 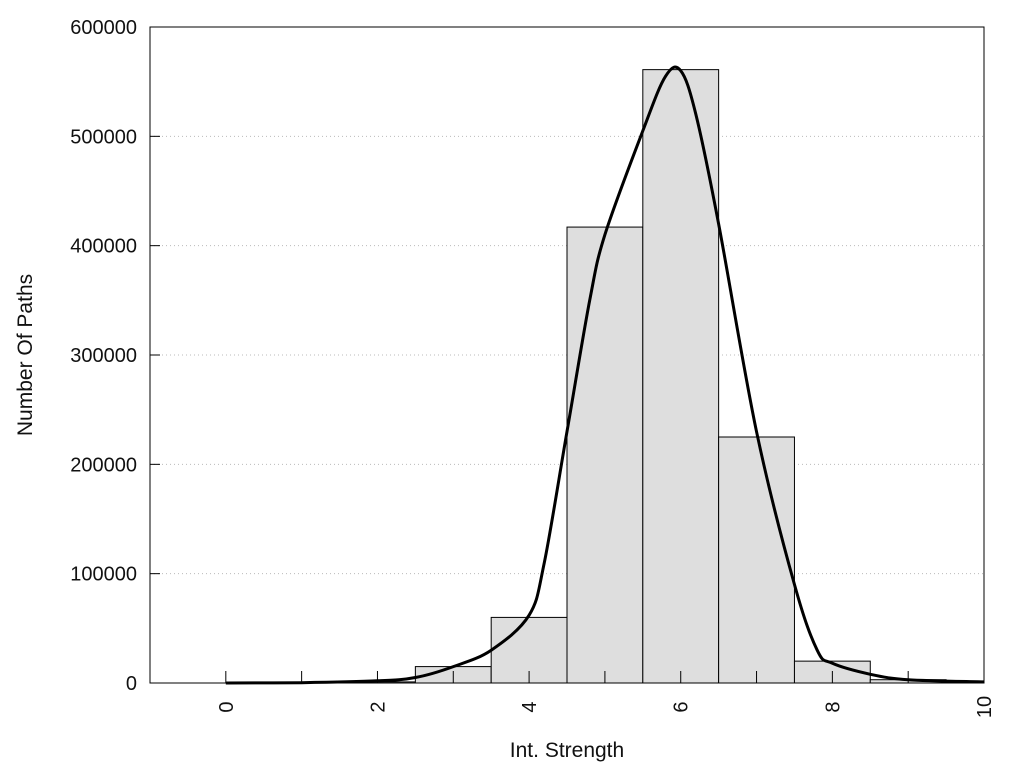 I want to click on y-tick-label-100000: 100000, so click(x=103, y=575).